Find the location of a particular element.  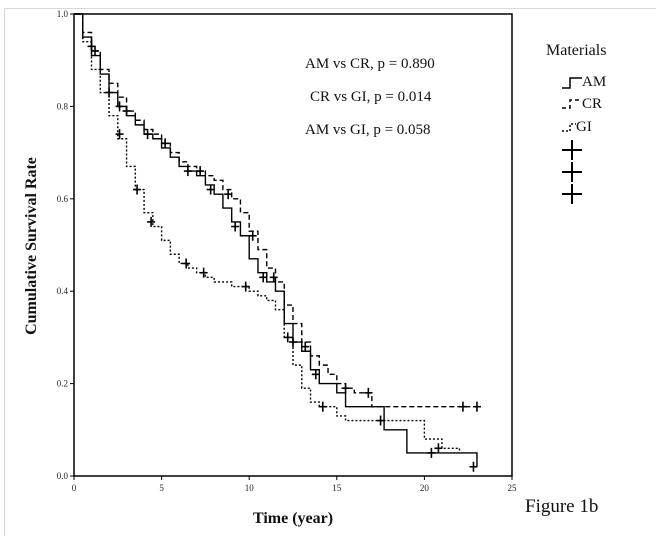

legend-entry-gi: GI is located at coordinates (577, 127).